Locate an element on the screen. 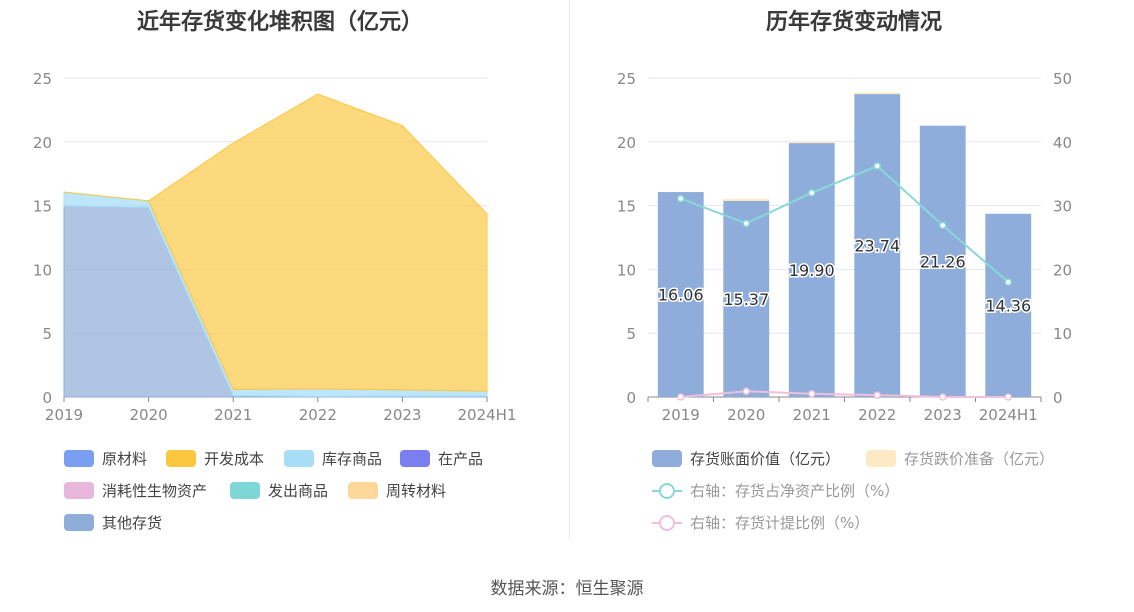  legend-label: 右轴：存货计提比例（%） is located at coordinates (780, 523).